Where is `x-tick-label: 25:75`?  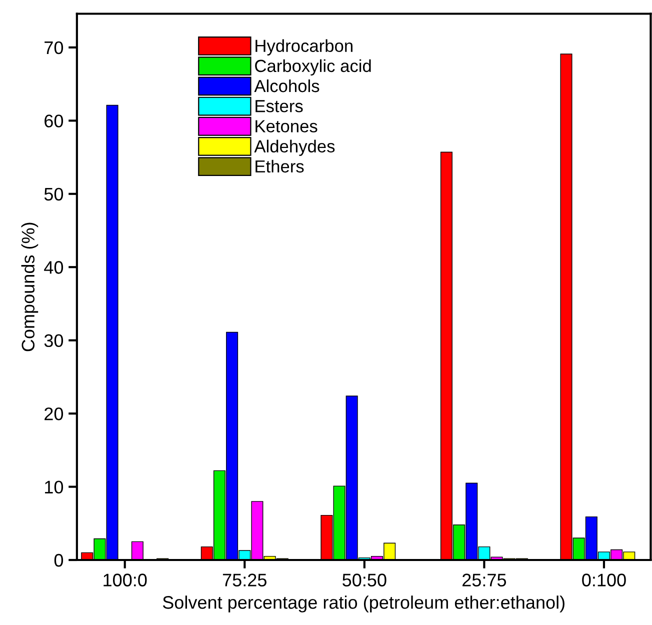 x-tick-label: 25:75 is located at coordinates (484, 580).